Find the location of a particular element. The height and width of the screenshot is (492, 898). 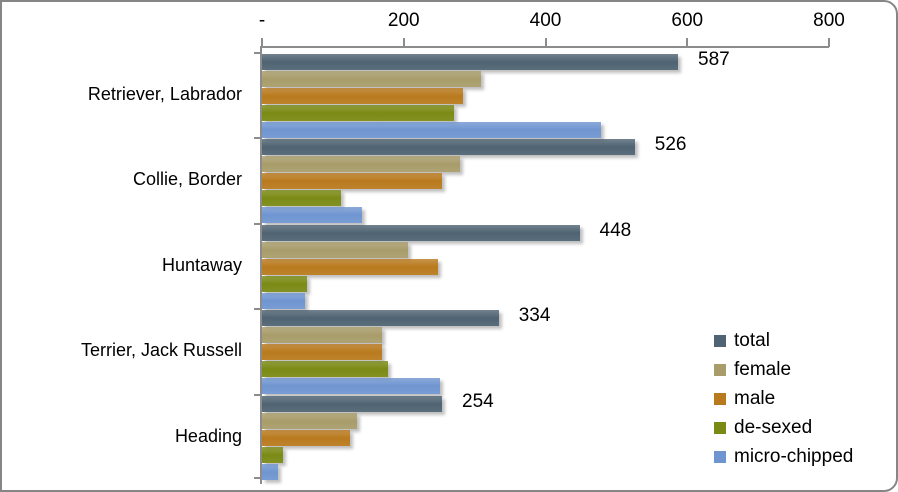

x-tick-label: - is located at coordinates (262, 20).